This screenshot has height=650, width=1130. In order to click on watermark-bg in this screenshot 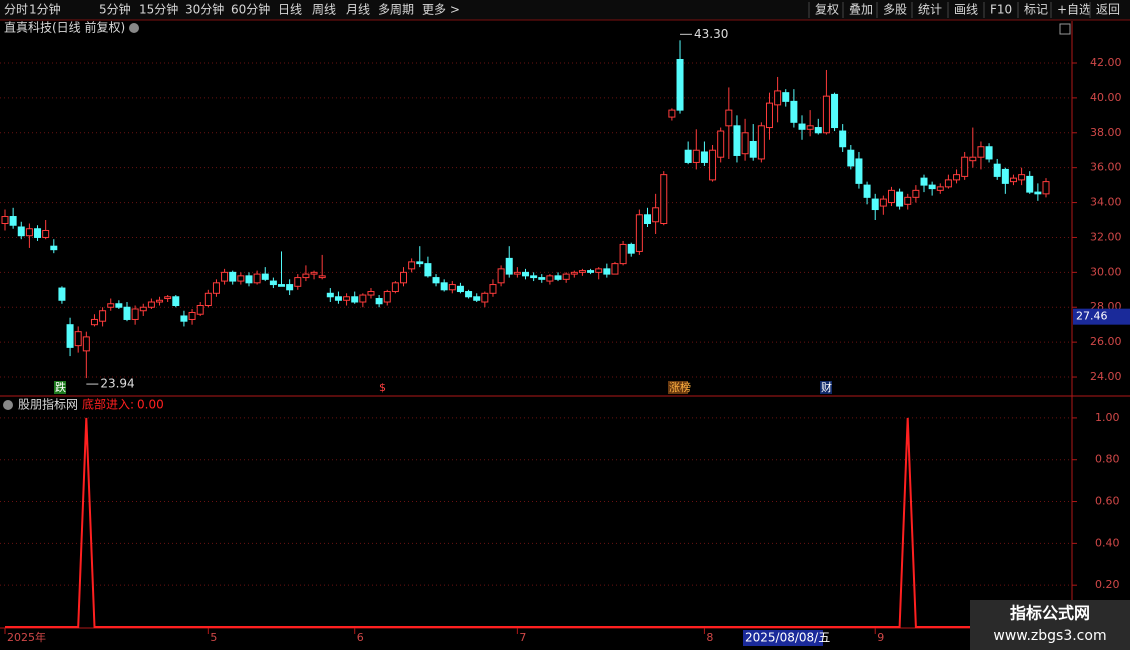, I will do `click(1050, 625)`.